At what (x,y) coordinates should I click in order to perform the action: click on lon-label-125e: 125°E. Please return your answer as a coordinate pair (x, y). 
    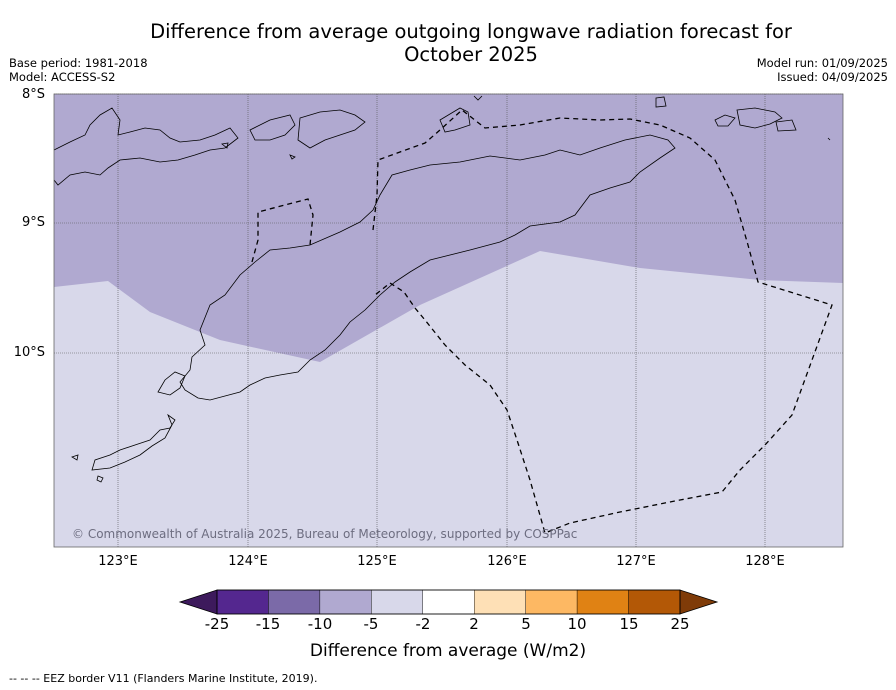
    Looking at the image, I should click on (377, 561).